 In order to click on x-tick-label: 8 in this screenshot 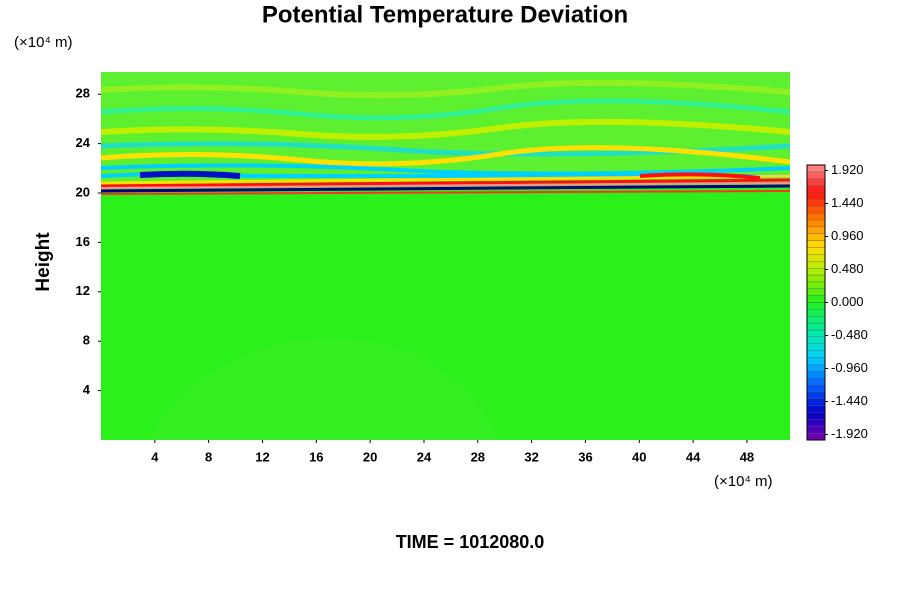, I will do `click(208, 456)`.